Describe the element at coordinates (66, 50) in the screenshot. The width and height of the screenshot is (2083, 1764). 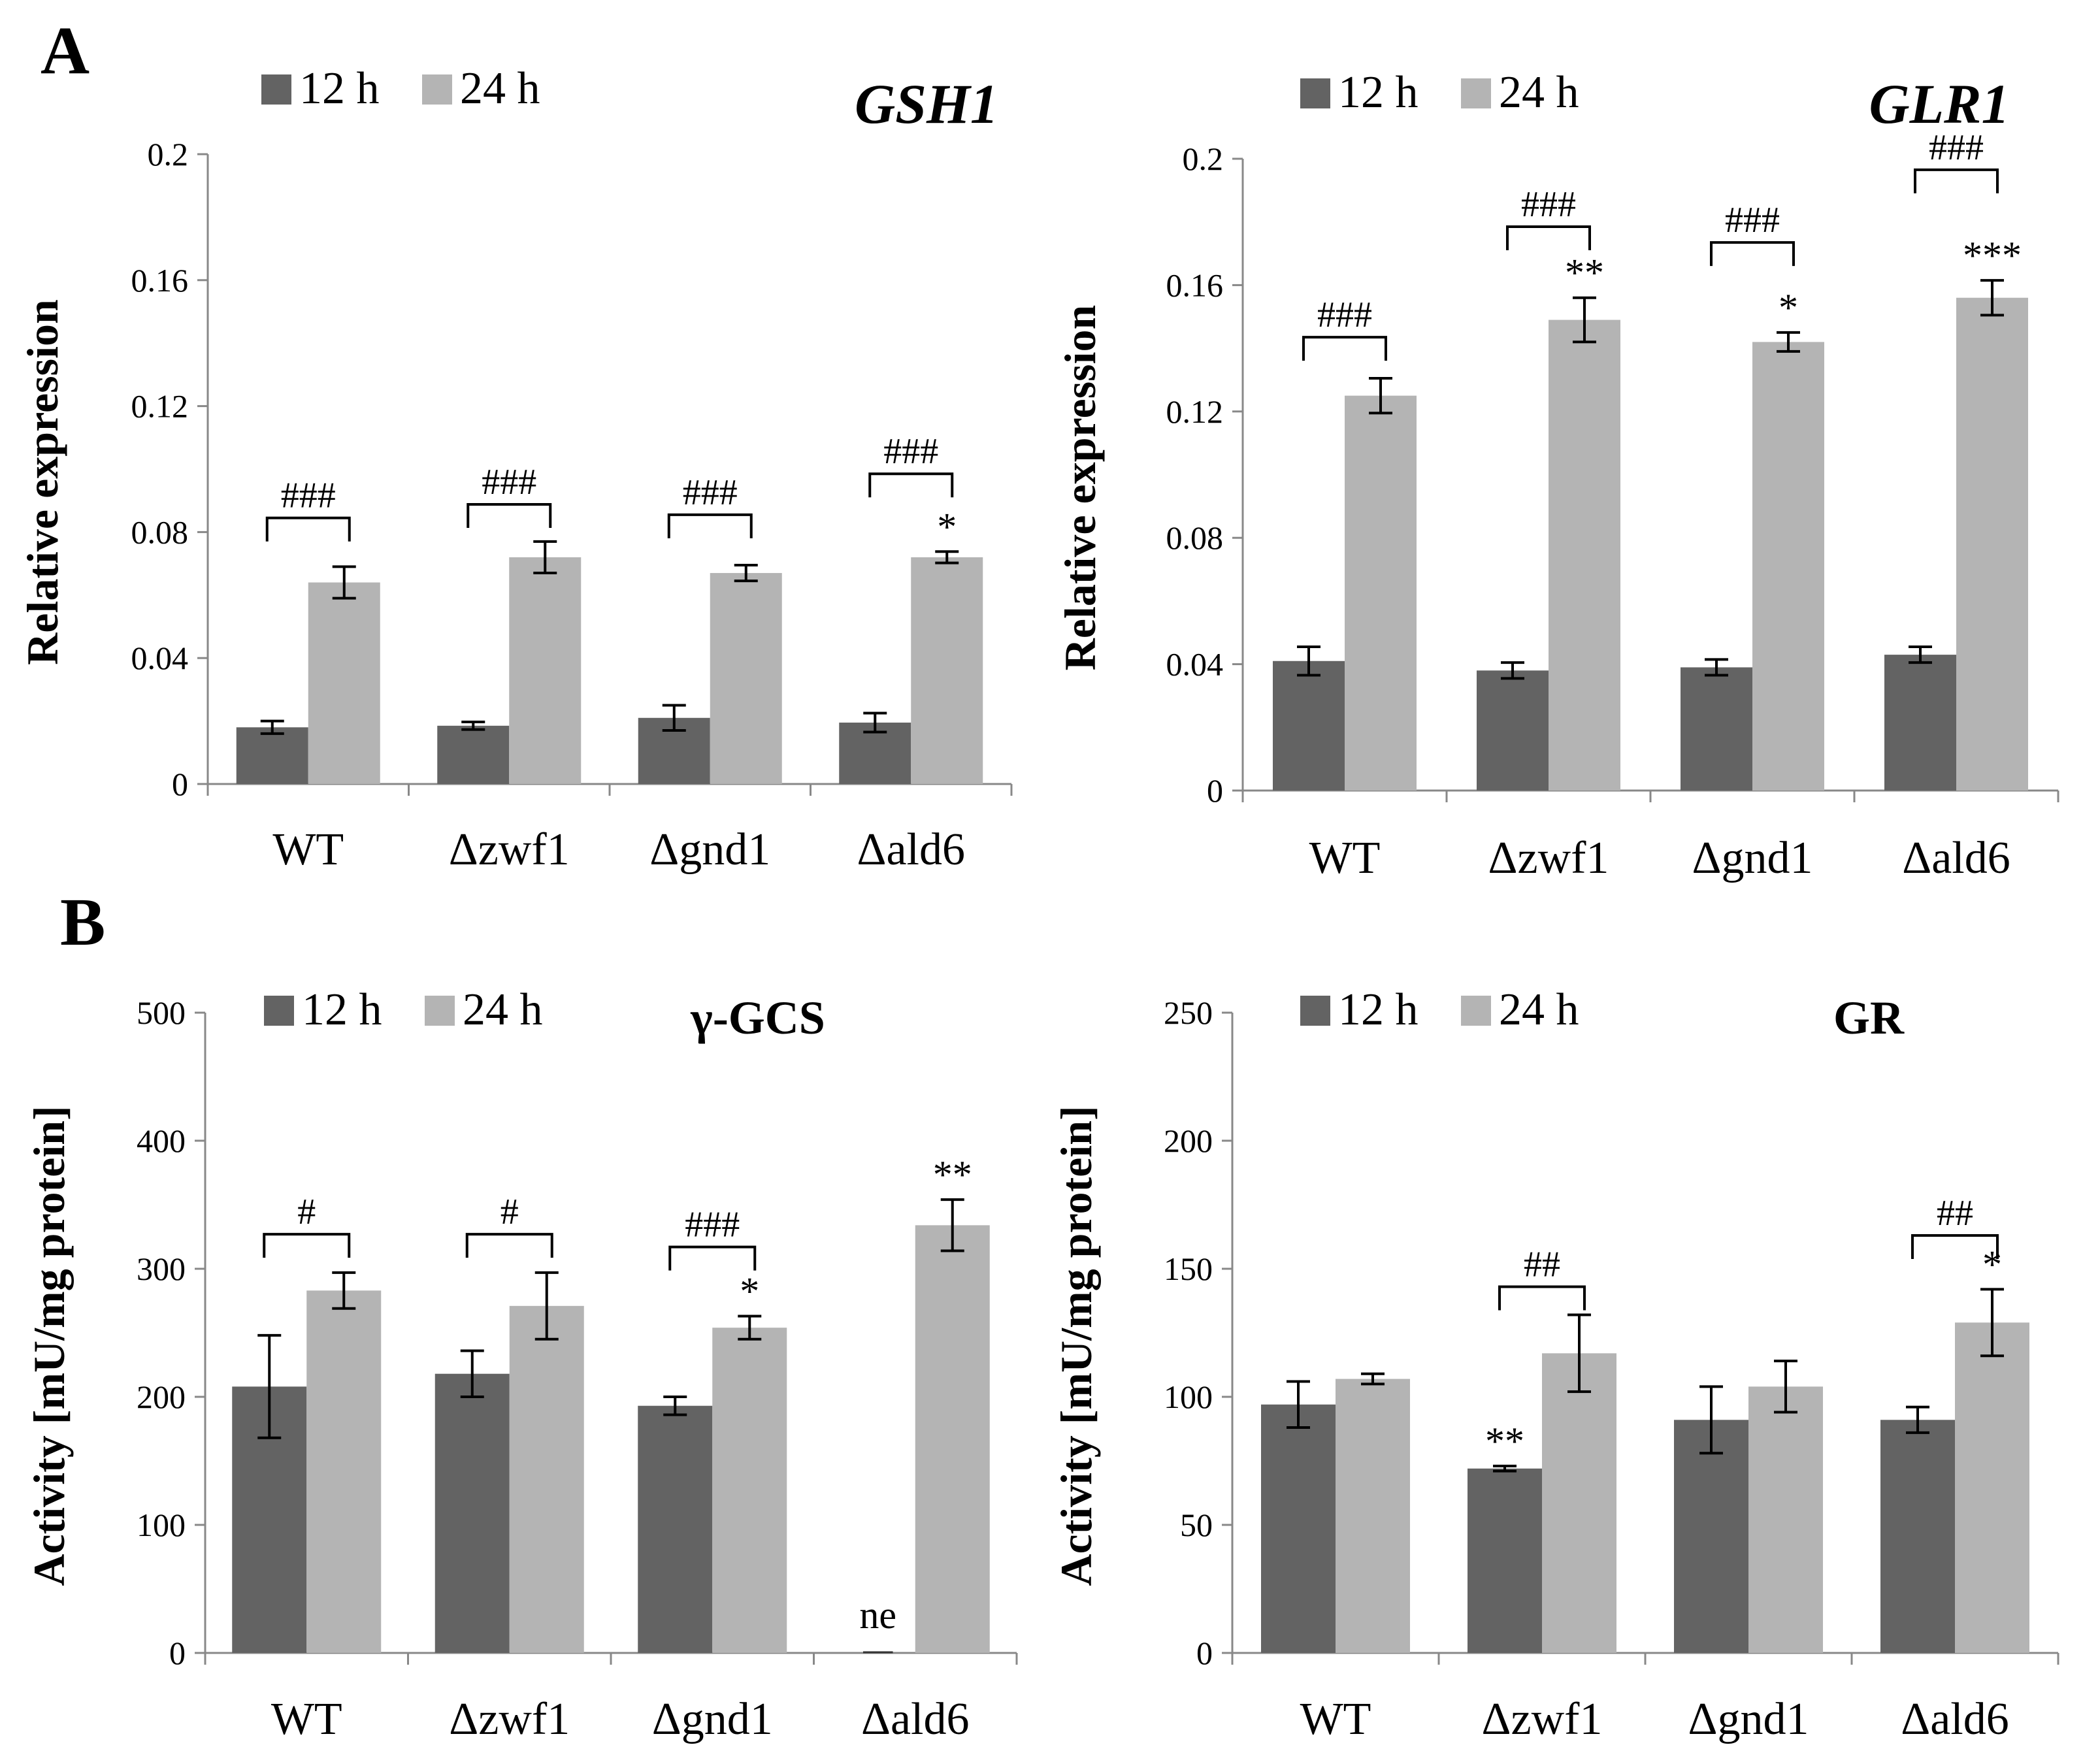
I see `panel-label-a: A` at that location.